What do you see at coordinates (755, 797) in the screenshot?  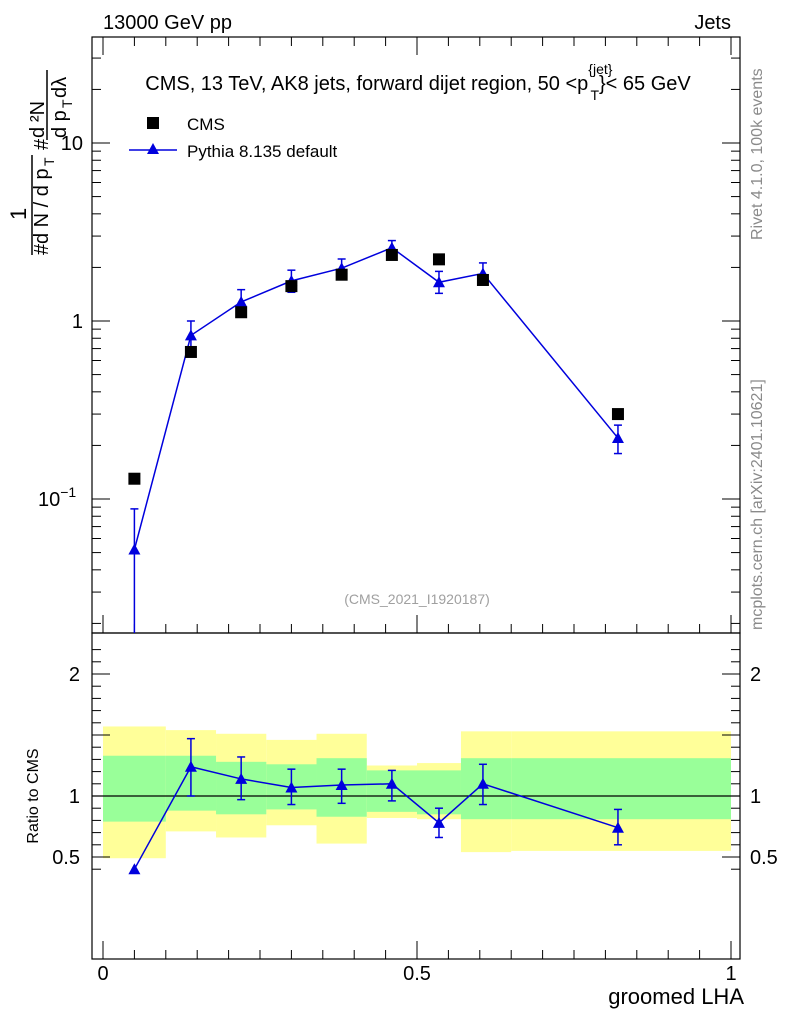 I see `ratio-y-tick-label-right: 1` at bounding box center [755, 797].